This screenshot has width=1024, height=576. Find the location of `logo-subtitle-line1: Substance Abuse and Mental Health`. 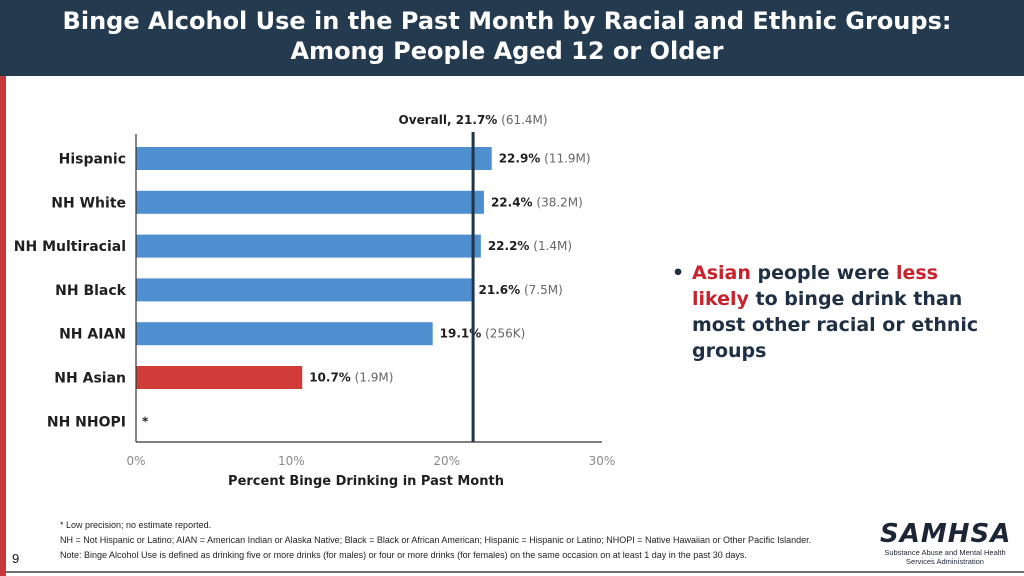

logo-subtitle-line1: Substance Abuse and Mental Health is located at coordinates (945, 552).